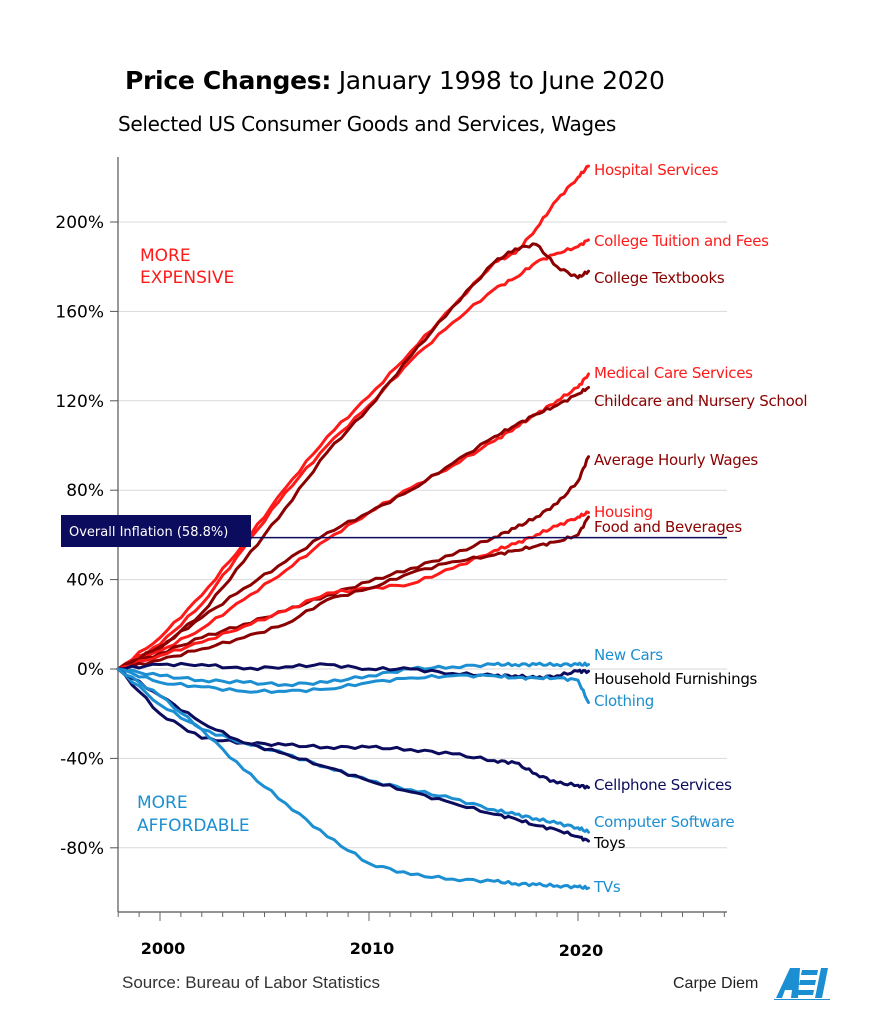  What do you see at coordinates (623, 512) in the screenshot?
I see `series-label: Housing` at bounding box center [623, 512].